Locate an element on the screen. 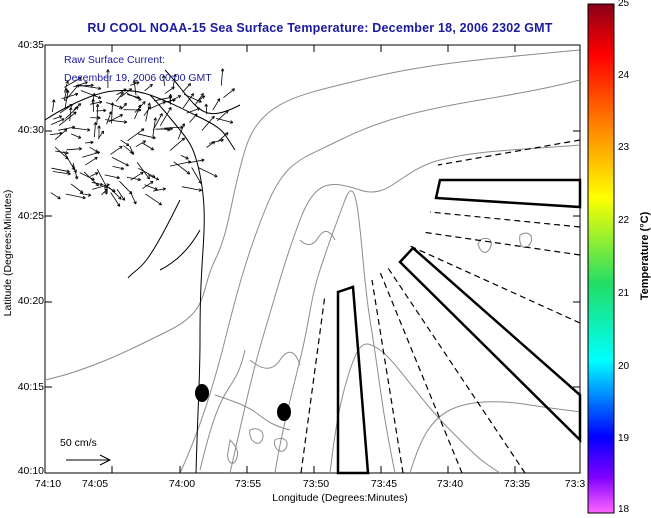  buoy-marker-west is located at coordinates (202, 393).